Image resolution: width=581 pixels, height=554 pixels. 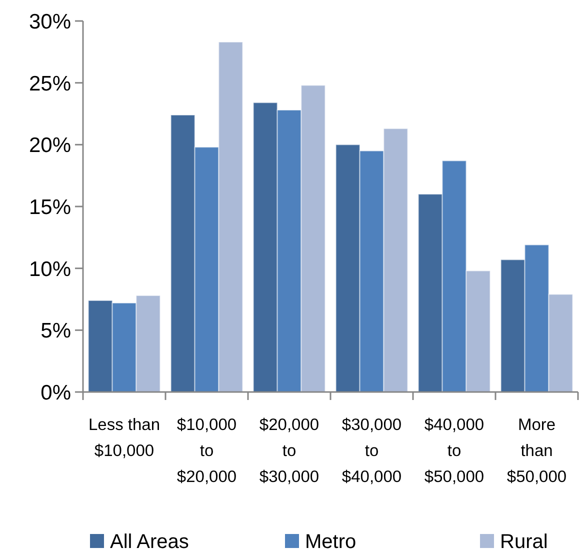 I want to click on y-tick-label: 20%, so click(x=49, y=146).